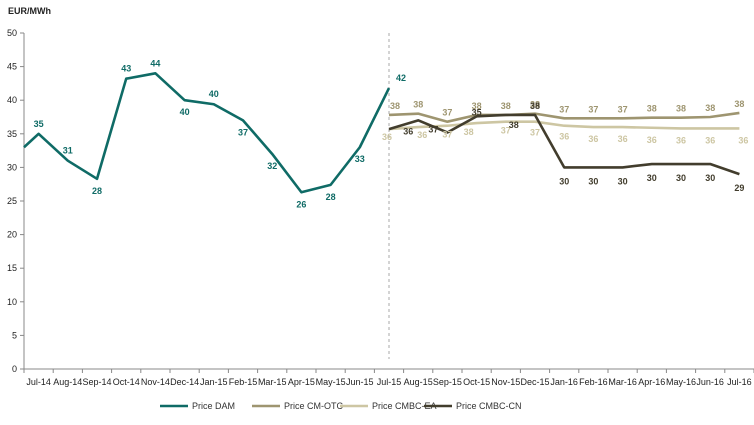 Image resolution: width=754 pixels, height=425 pixels. I want to click on y-axis: 0 5 10 15 20 25 30 35 40 45 50, so click(16, 201).